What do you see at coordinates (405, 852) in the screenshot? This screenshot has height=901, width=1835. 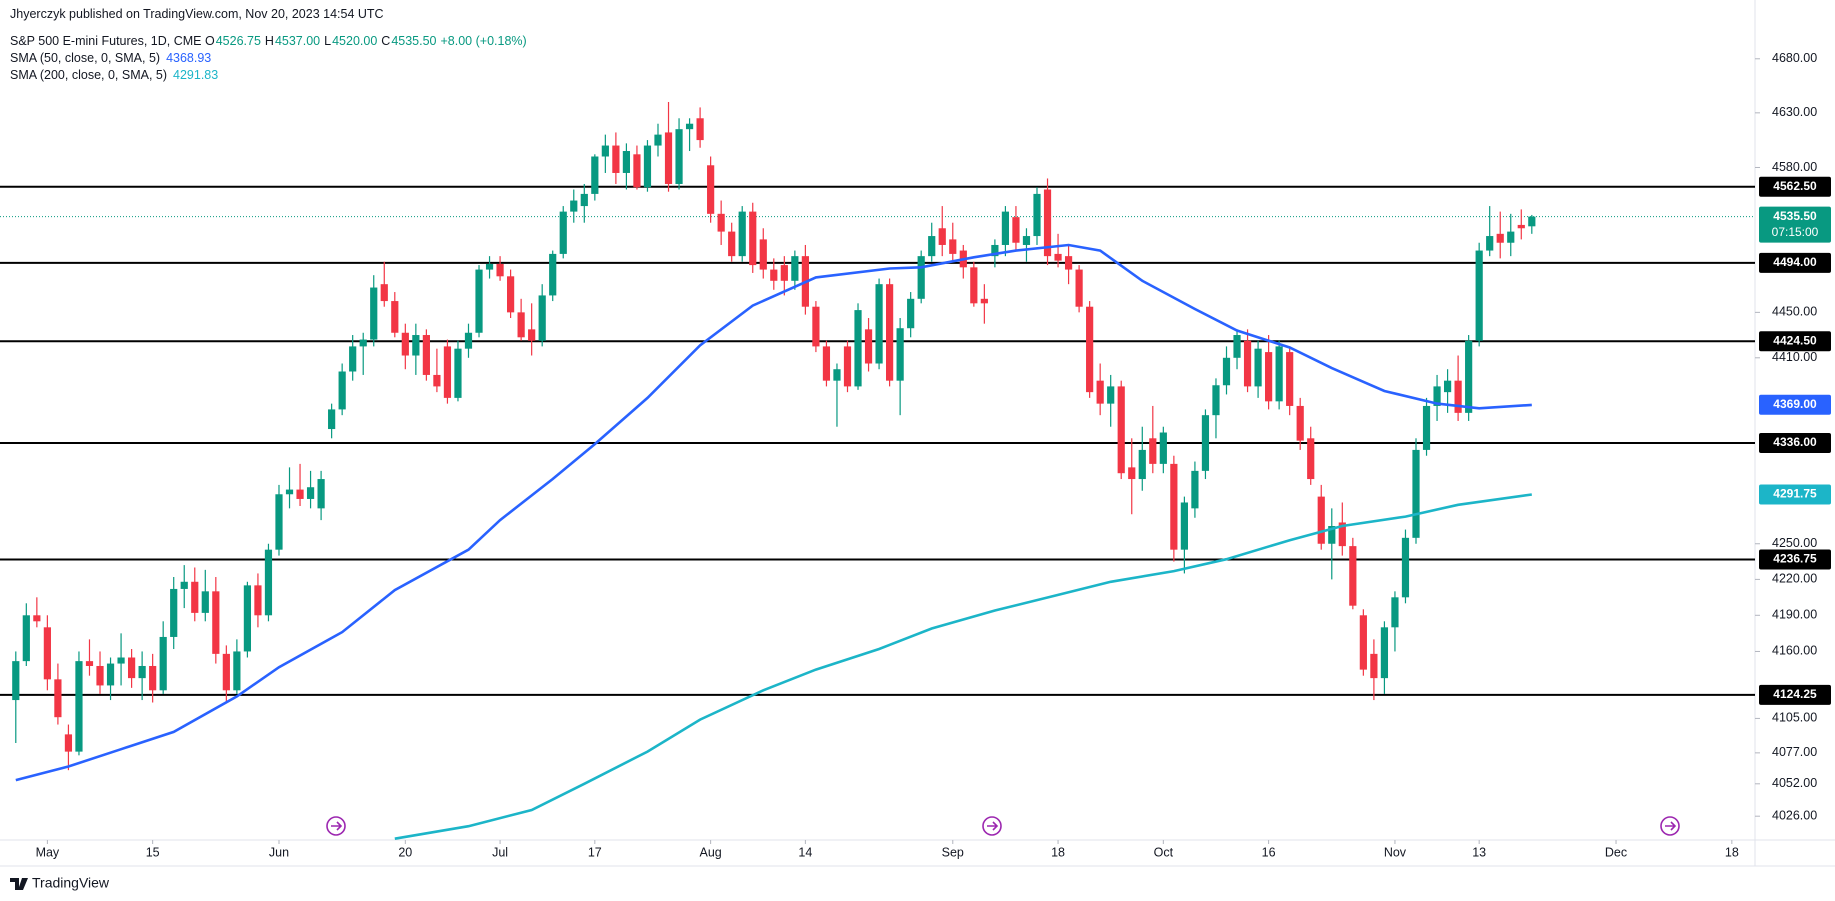 I see `x-tick-label: 20` at bounding box center [405, 852].